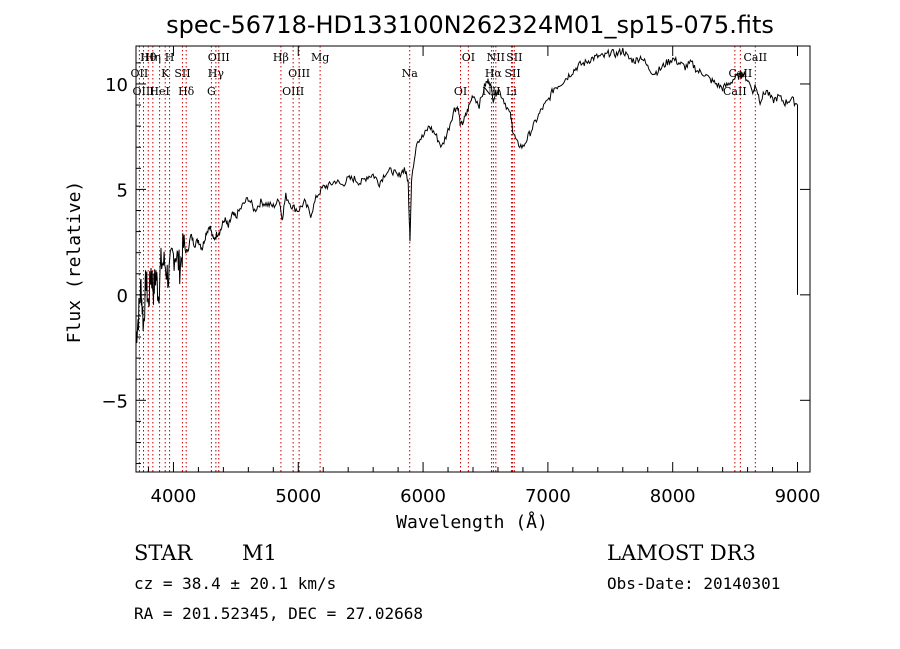  Describe the element at coordinates (278, 613) in the screenshot. I see `ra-dec: RA = 201.52345, DEC = 27.02668` at that location.